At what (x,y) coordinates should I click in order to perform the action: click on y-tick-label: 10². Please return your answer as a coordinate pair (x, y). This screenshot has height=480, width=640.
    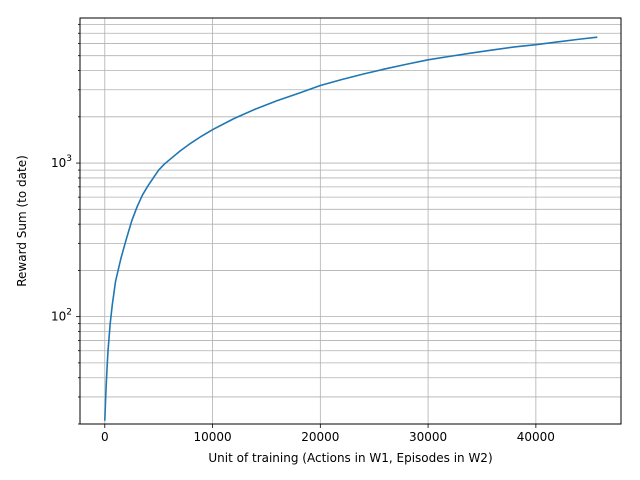
    Looking at the image, I should click on (61, 316).